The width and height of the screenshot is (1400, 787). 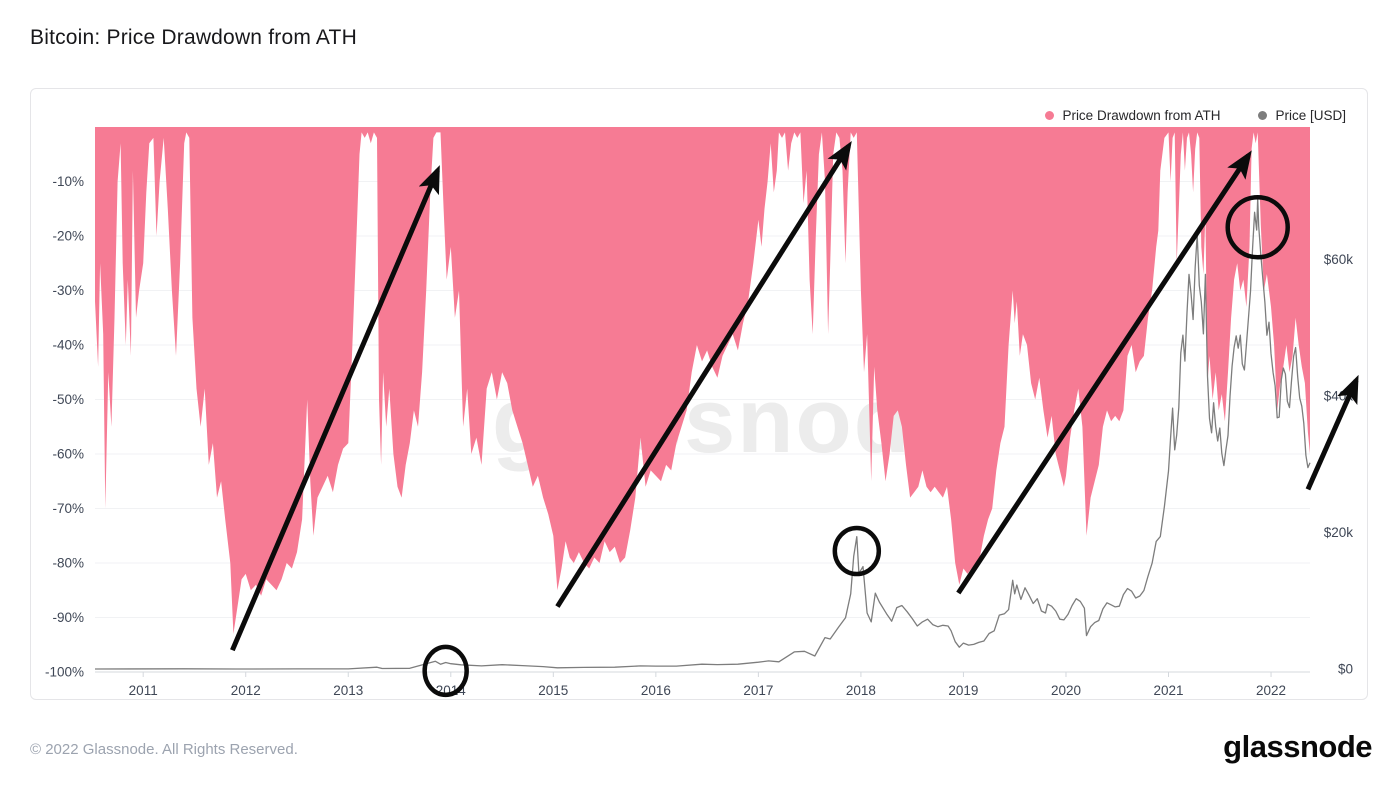 I want to click on page-title: Bitcoin: Price Drawdown from ATH, so click(x=193, y=37).